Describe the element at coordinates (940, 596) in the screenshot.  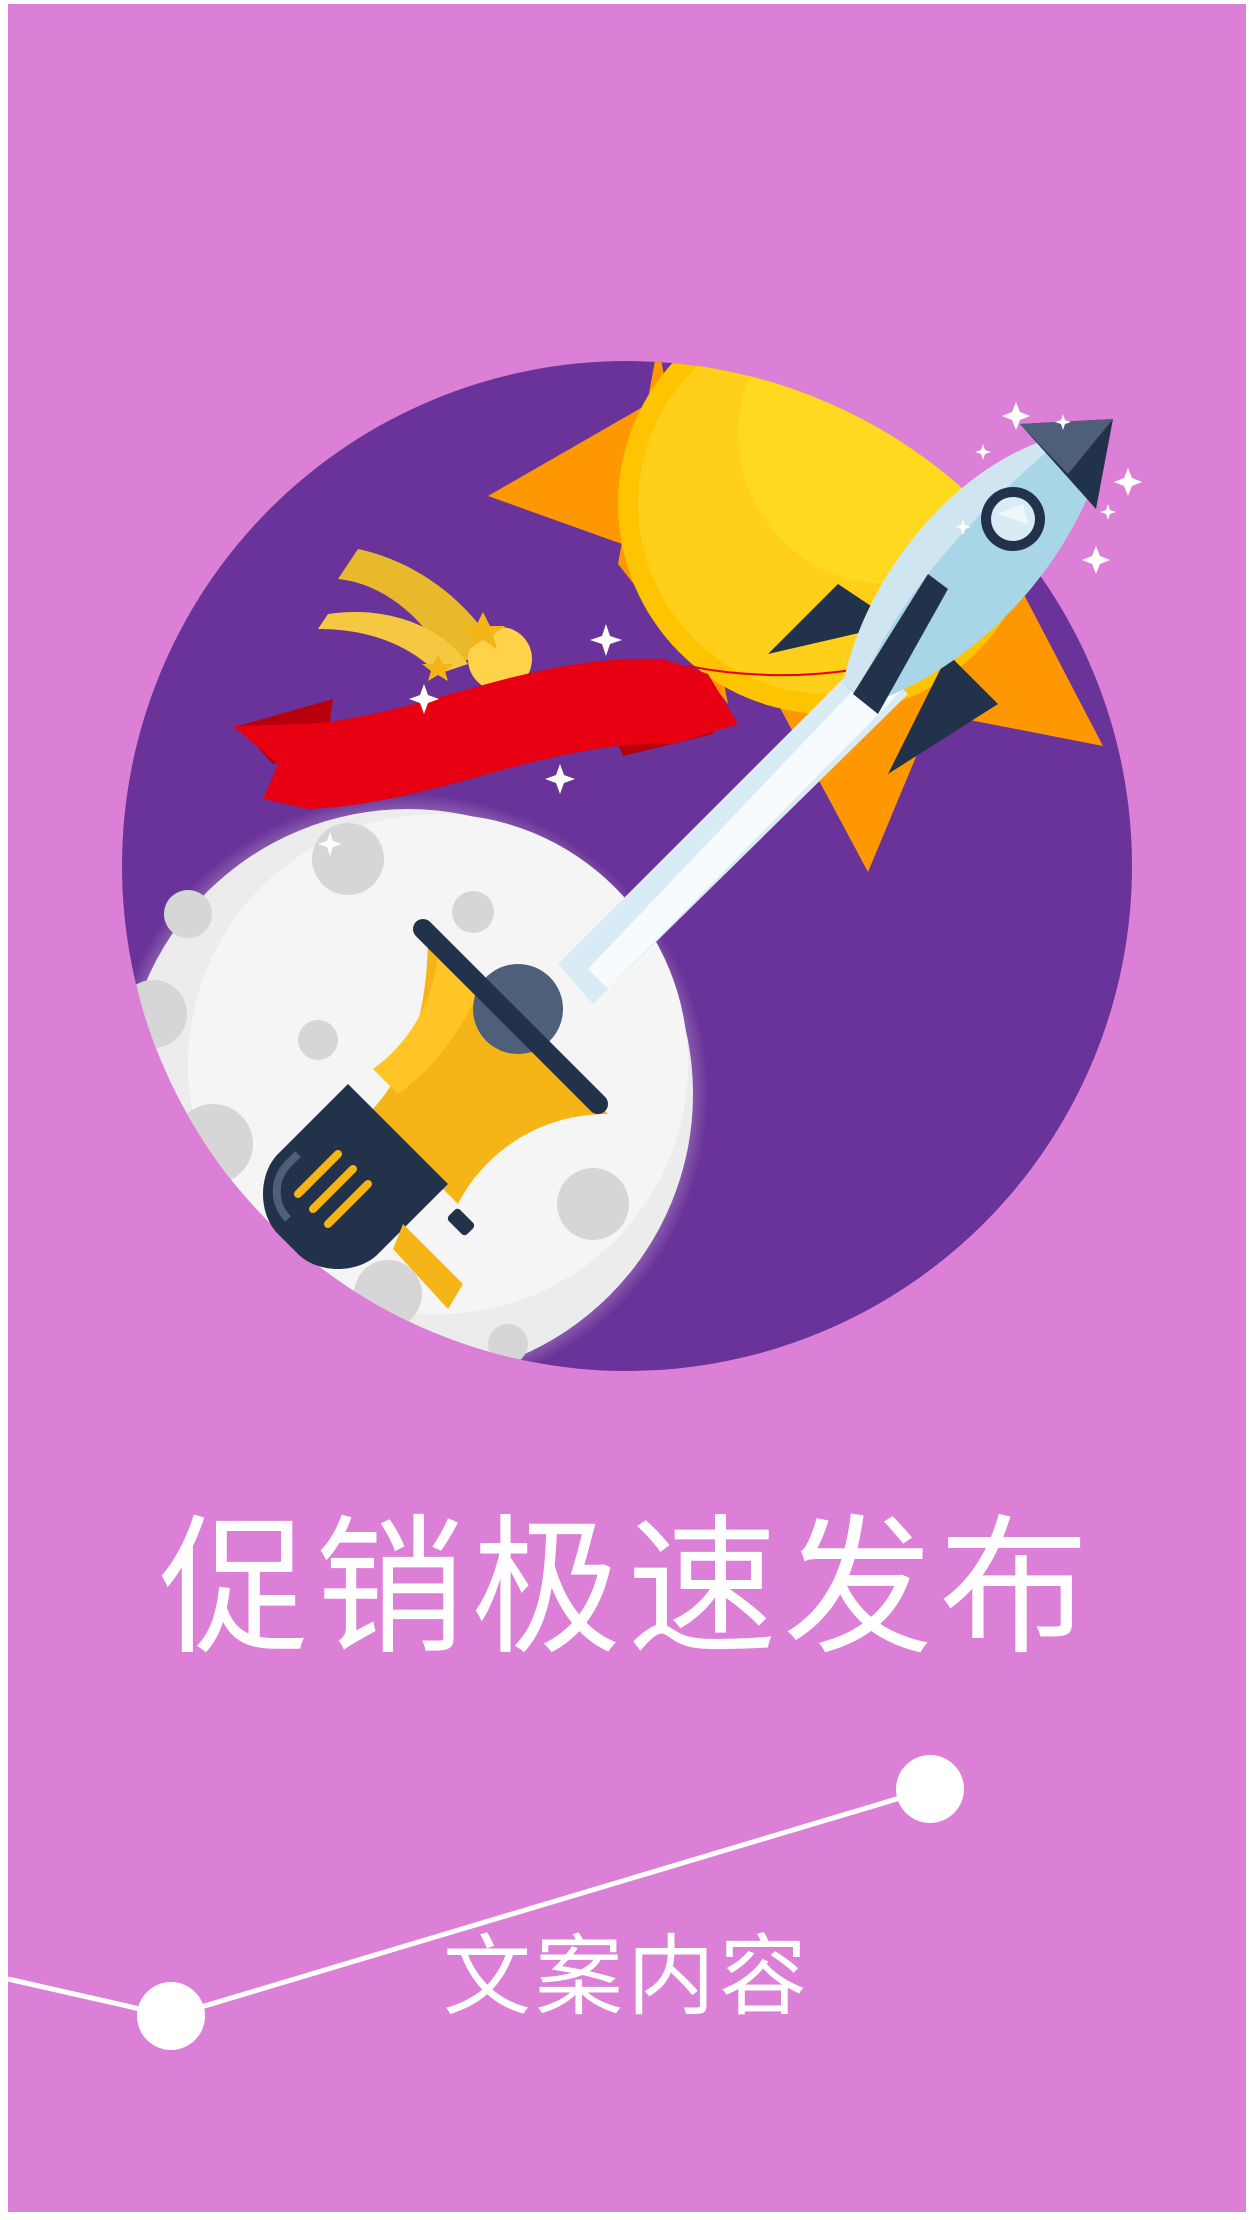
I see `rocket-icon` at that location.